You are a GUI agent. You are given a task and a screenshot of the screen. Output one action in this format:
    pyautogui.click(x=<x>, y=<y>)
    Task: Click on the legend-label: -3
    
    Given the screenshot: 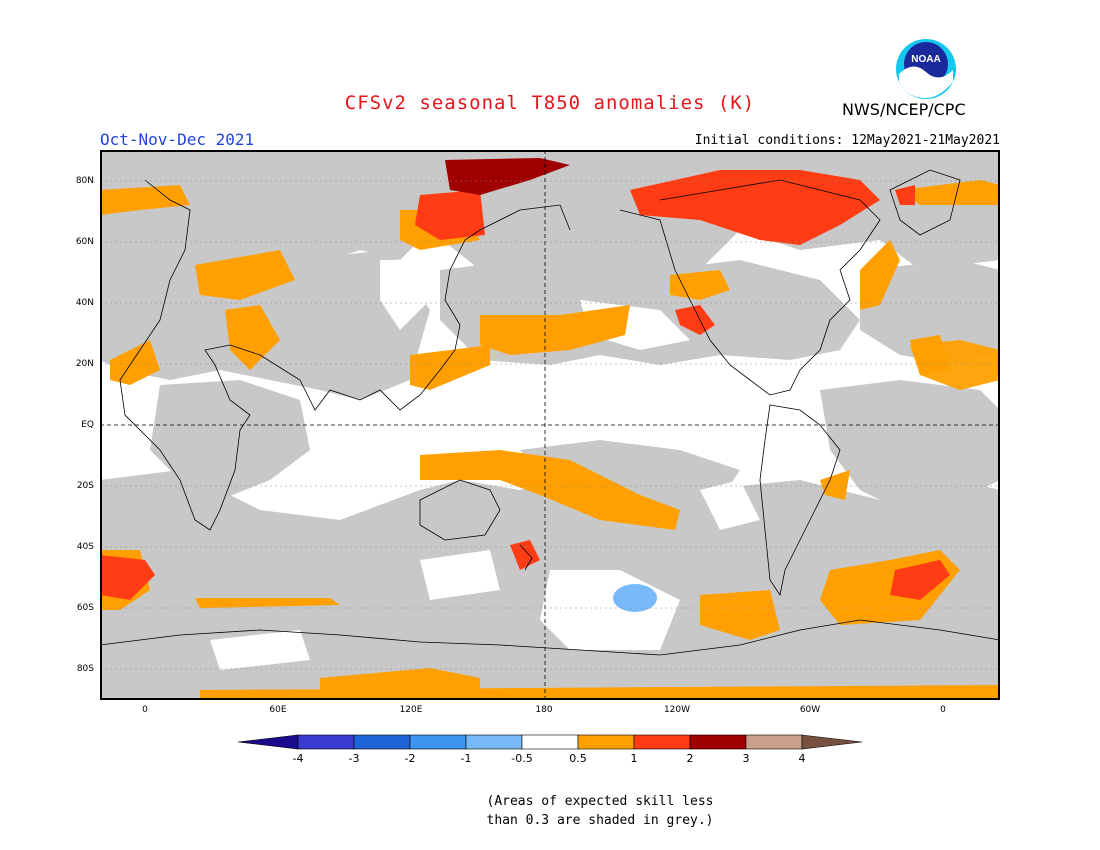 What is the action you would take?
    pyautogui.click(x=354, y=758)
    